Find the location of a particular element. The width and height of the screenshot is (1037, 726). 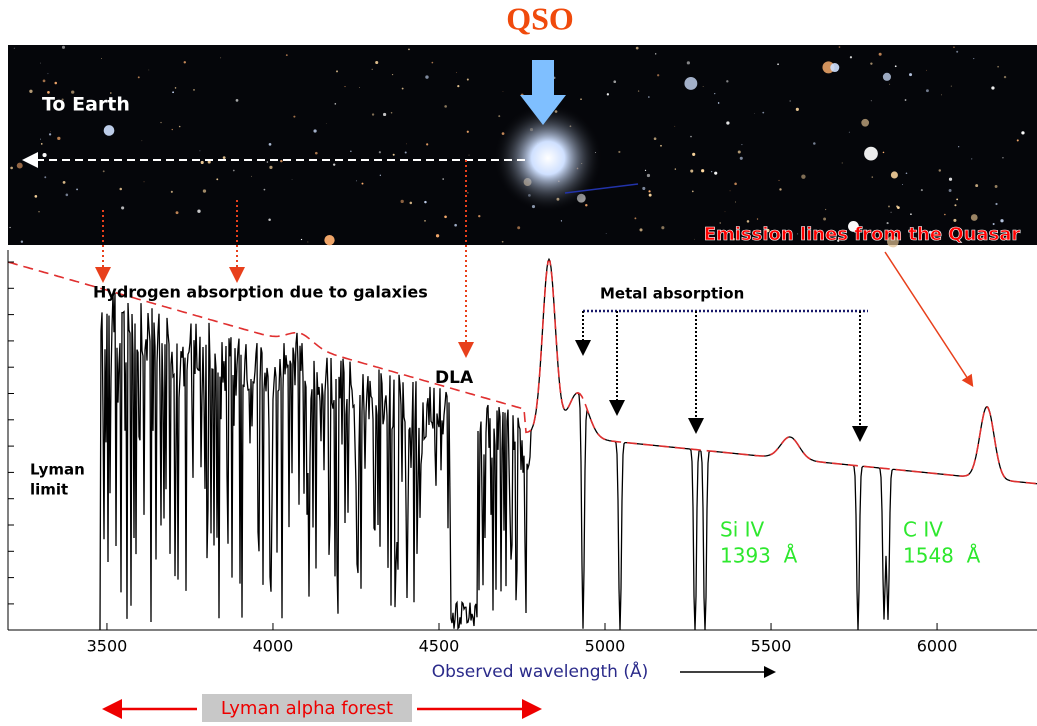

lyman-limit-label: limit is located at coordinates (49, 490).